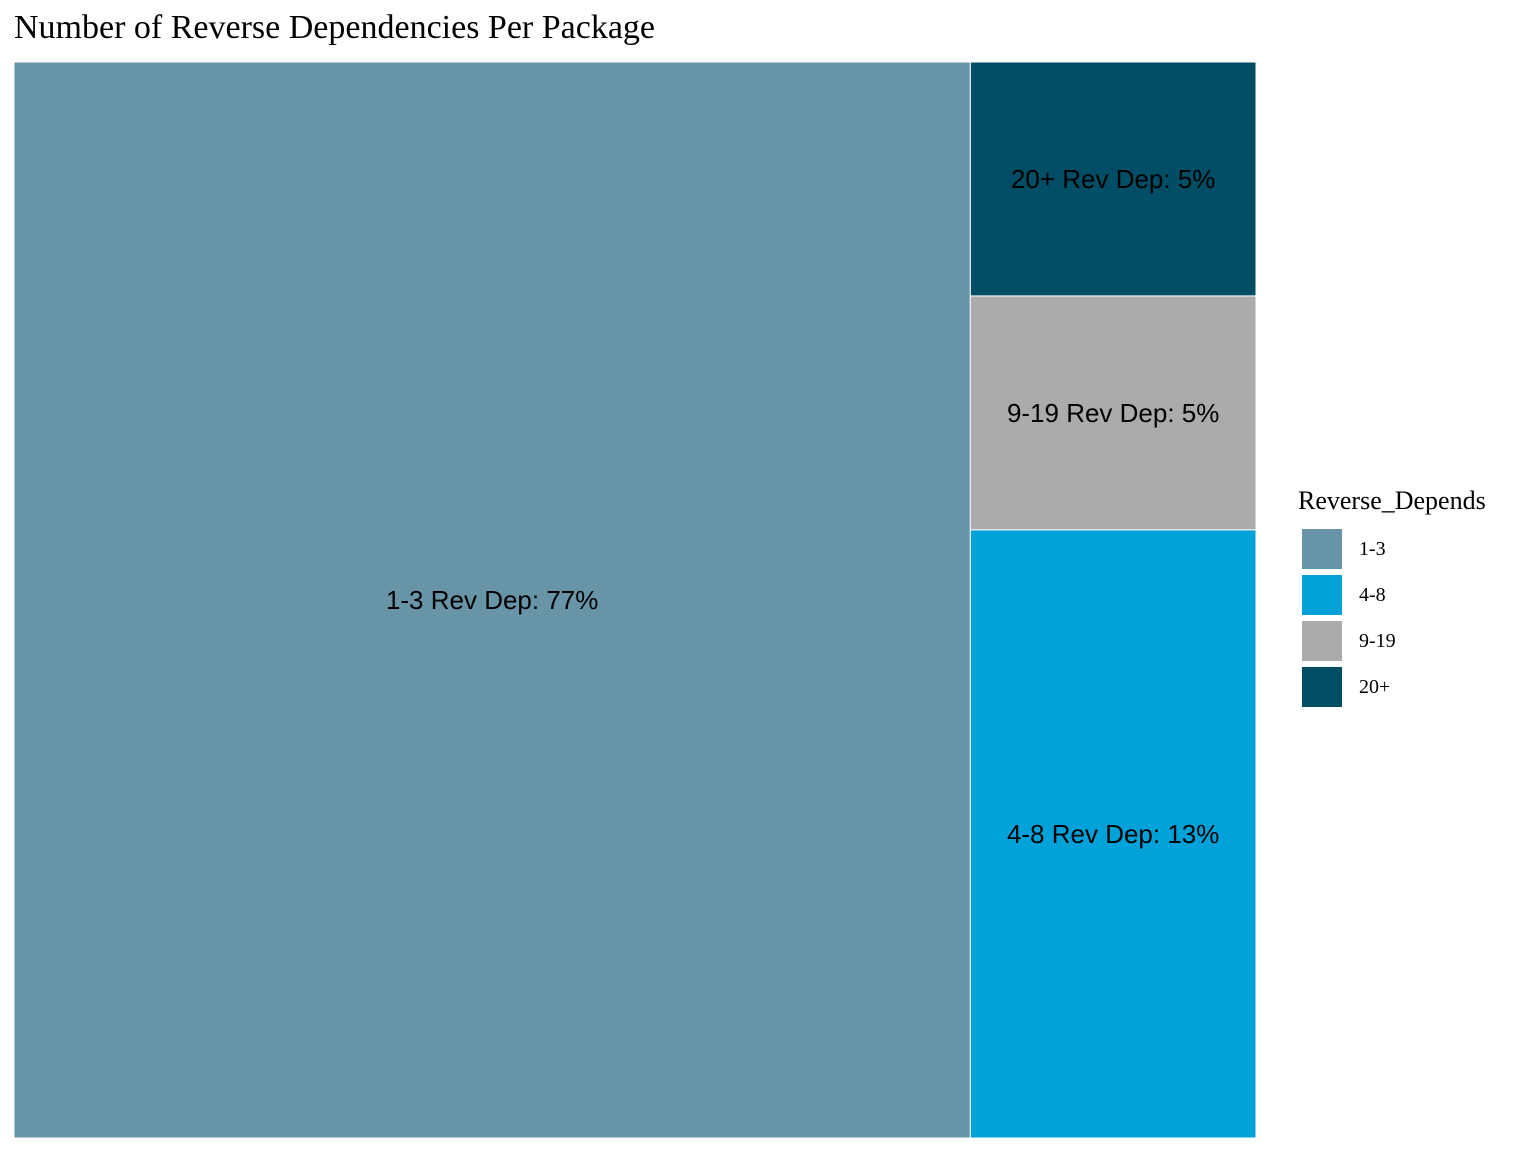 The image size is (1536, 1152). What do you see at coordinates (1372, 594) in the screenshot?
I see `legend-label: 4-8` at bounding box center [1372, 594].